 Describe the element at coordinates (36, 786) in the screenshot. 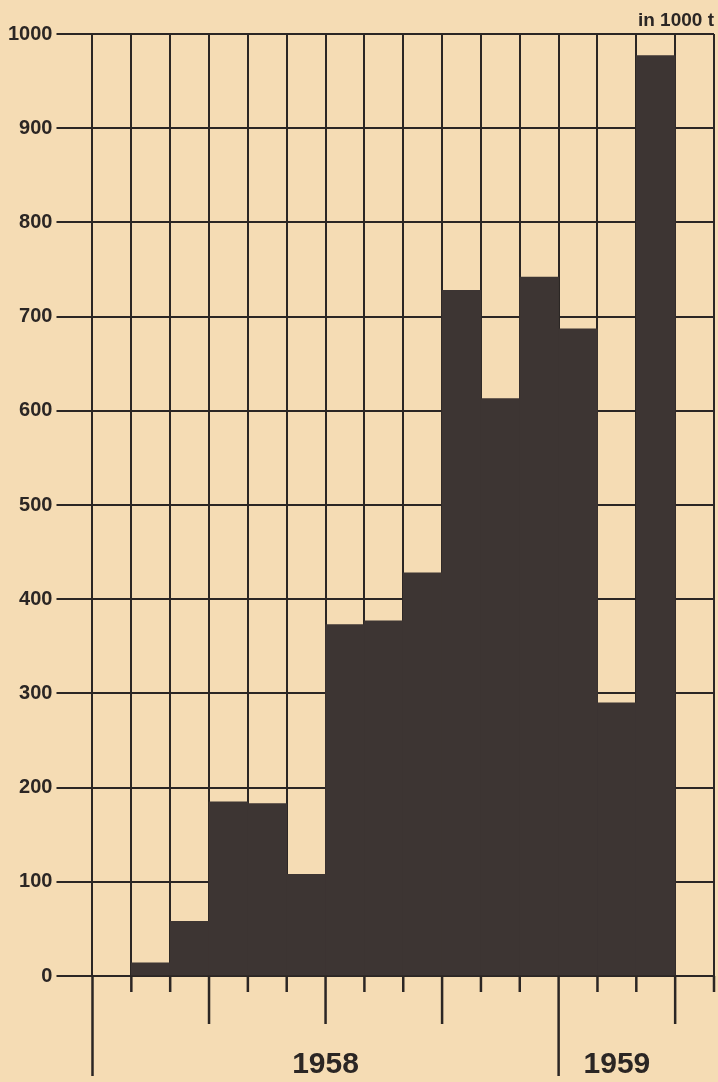

I see `y-tick-label: 200` at that location.